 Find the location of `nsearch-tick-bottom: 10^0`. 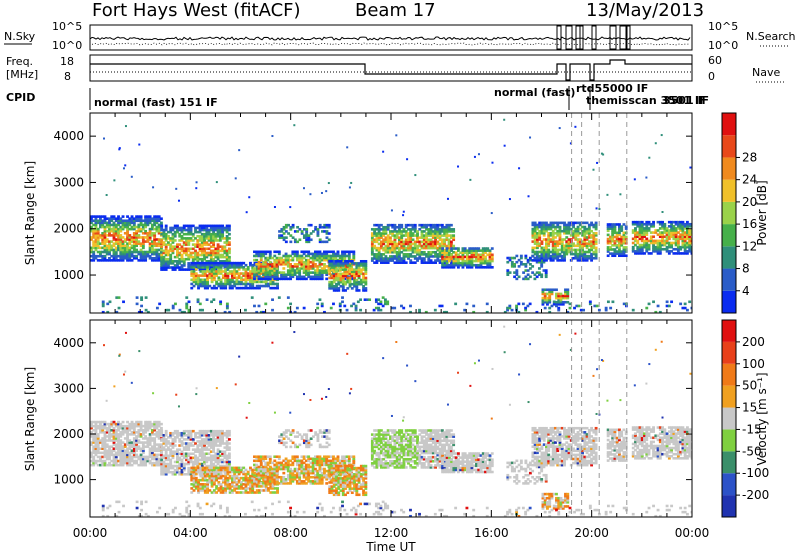

nsearch-tick-bottom: 10^0 is located at coordinates (723, 45).